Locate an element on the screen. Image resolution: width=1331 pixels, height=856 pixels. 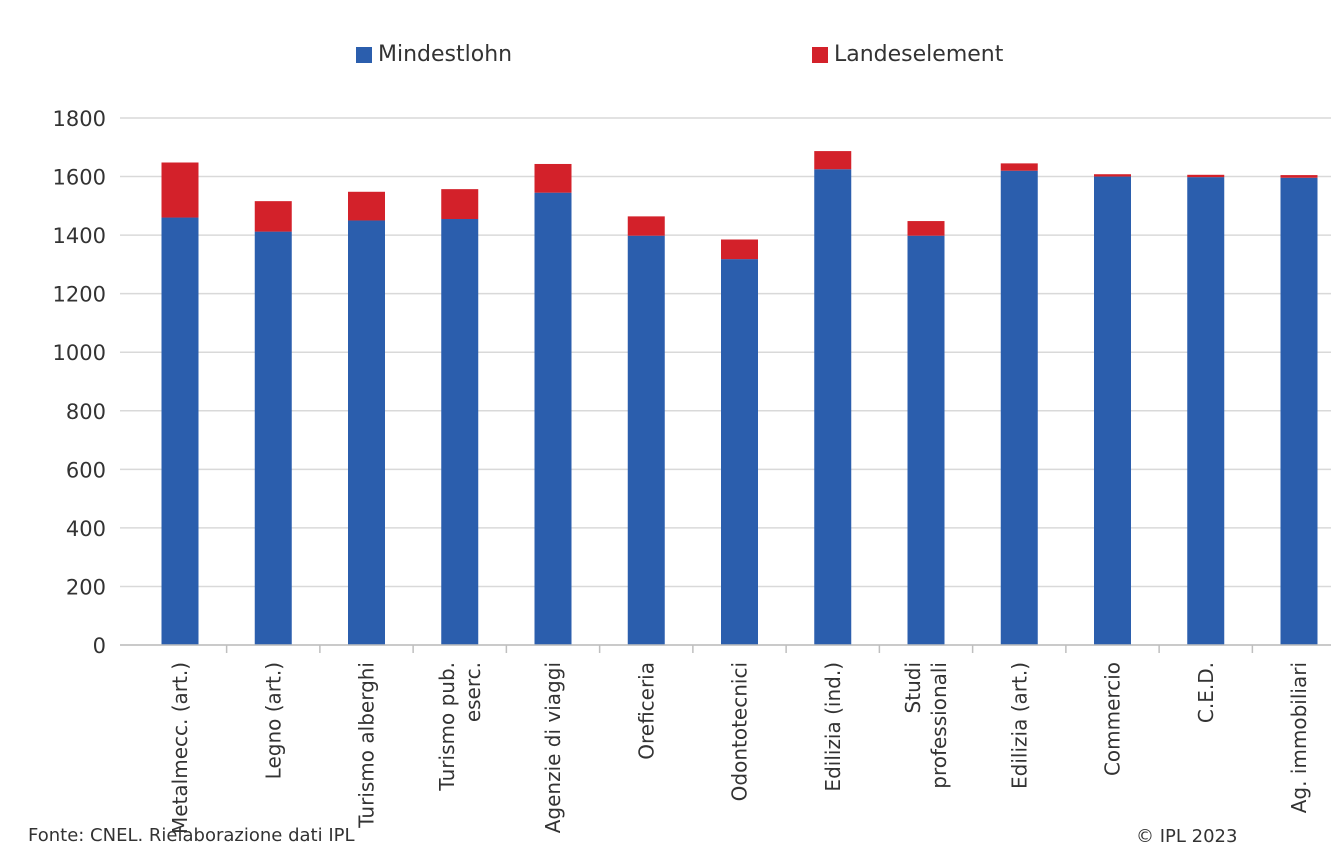
copyright-note: © IPL 2023 is located at coordinates (1187, 836).